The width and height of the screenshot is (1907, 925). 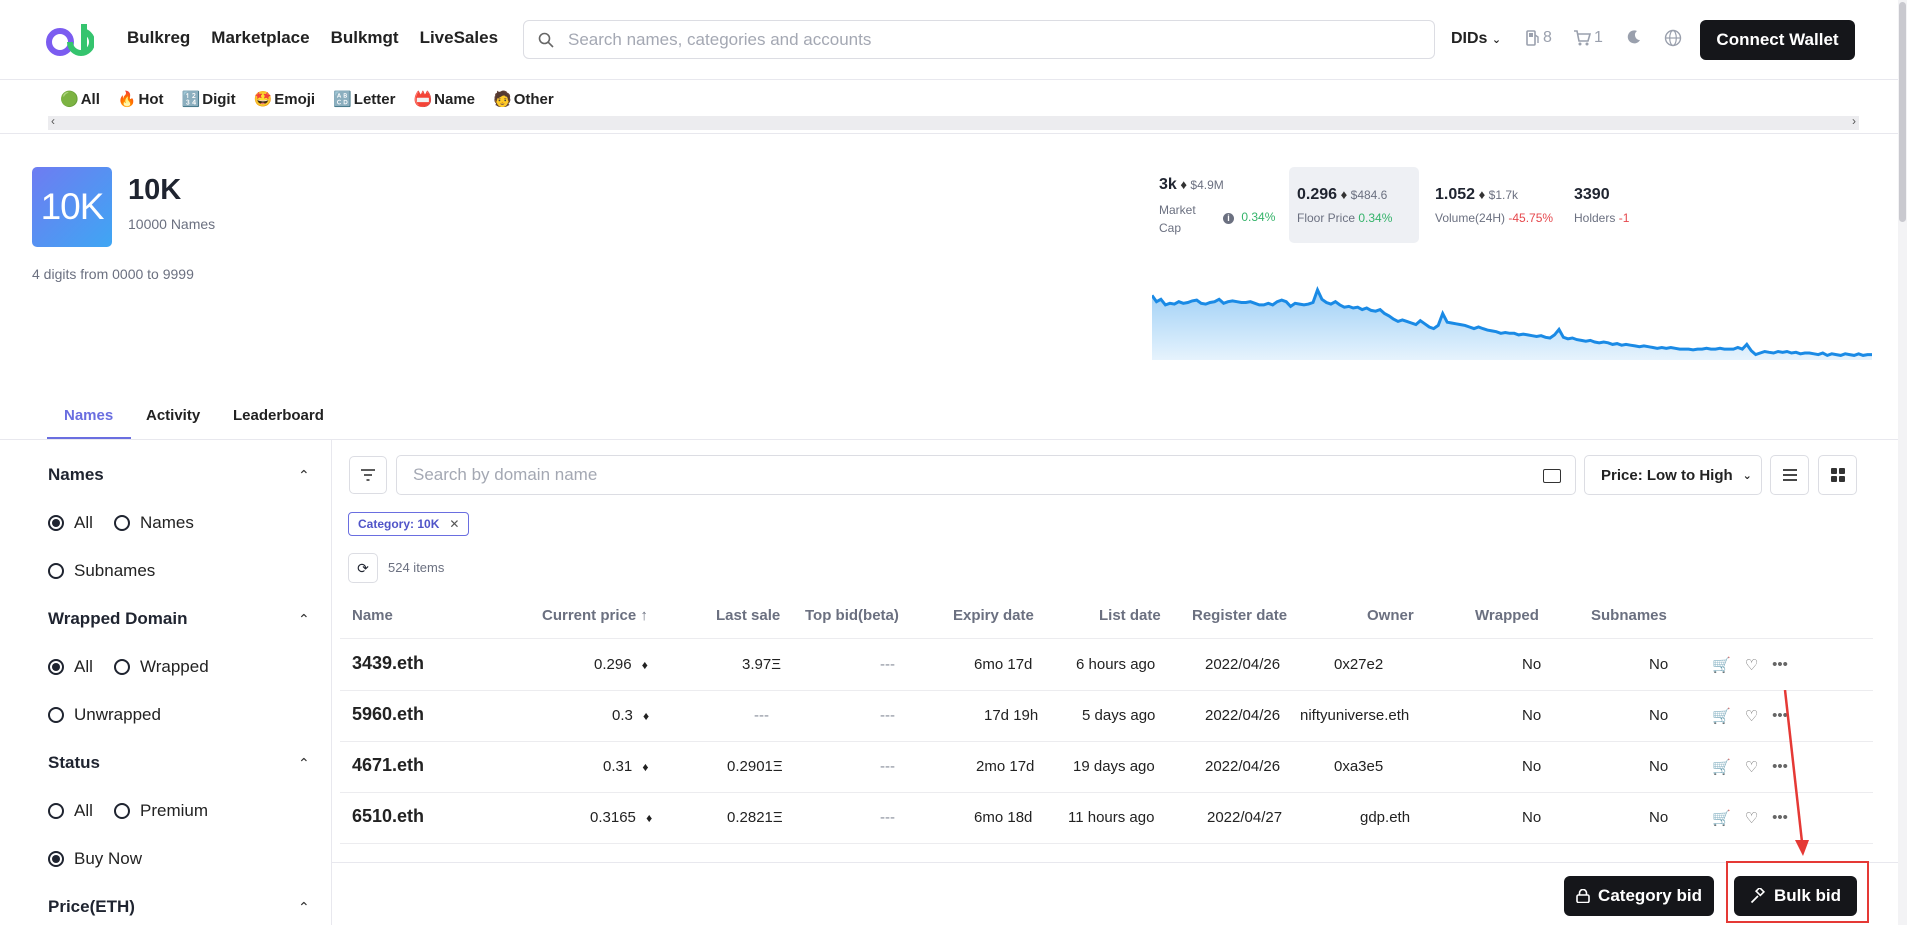 I want to click on col-wrapped: Wrapped, so click(x=1507, y=615).